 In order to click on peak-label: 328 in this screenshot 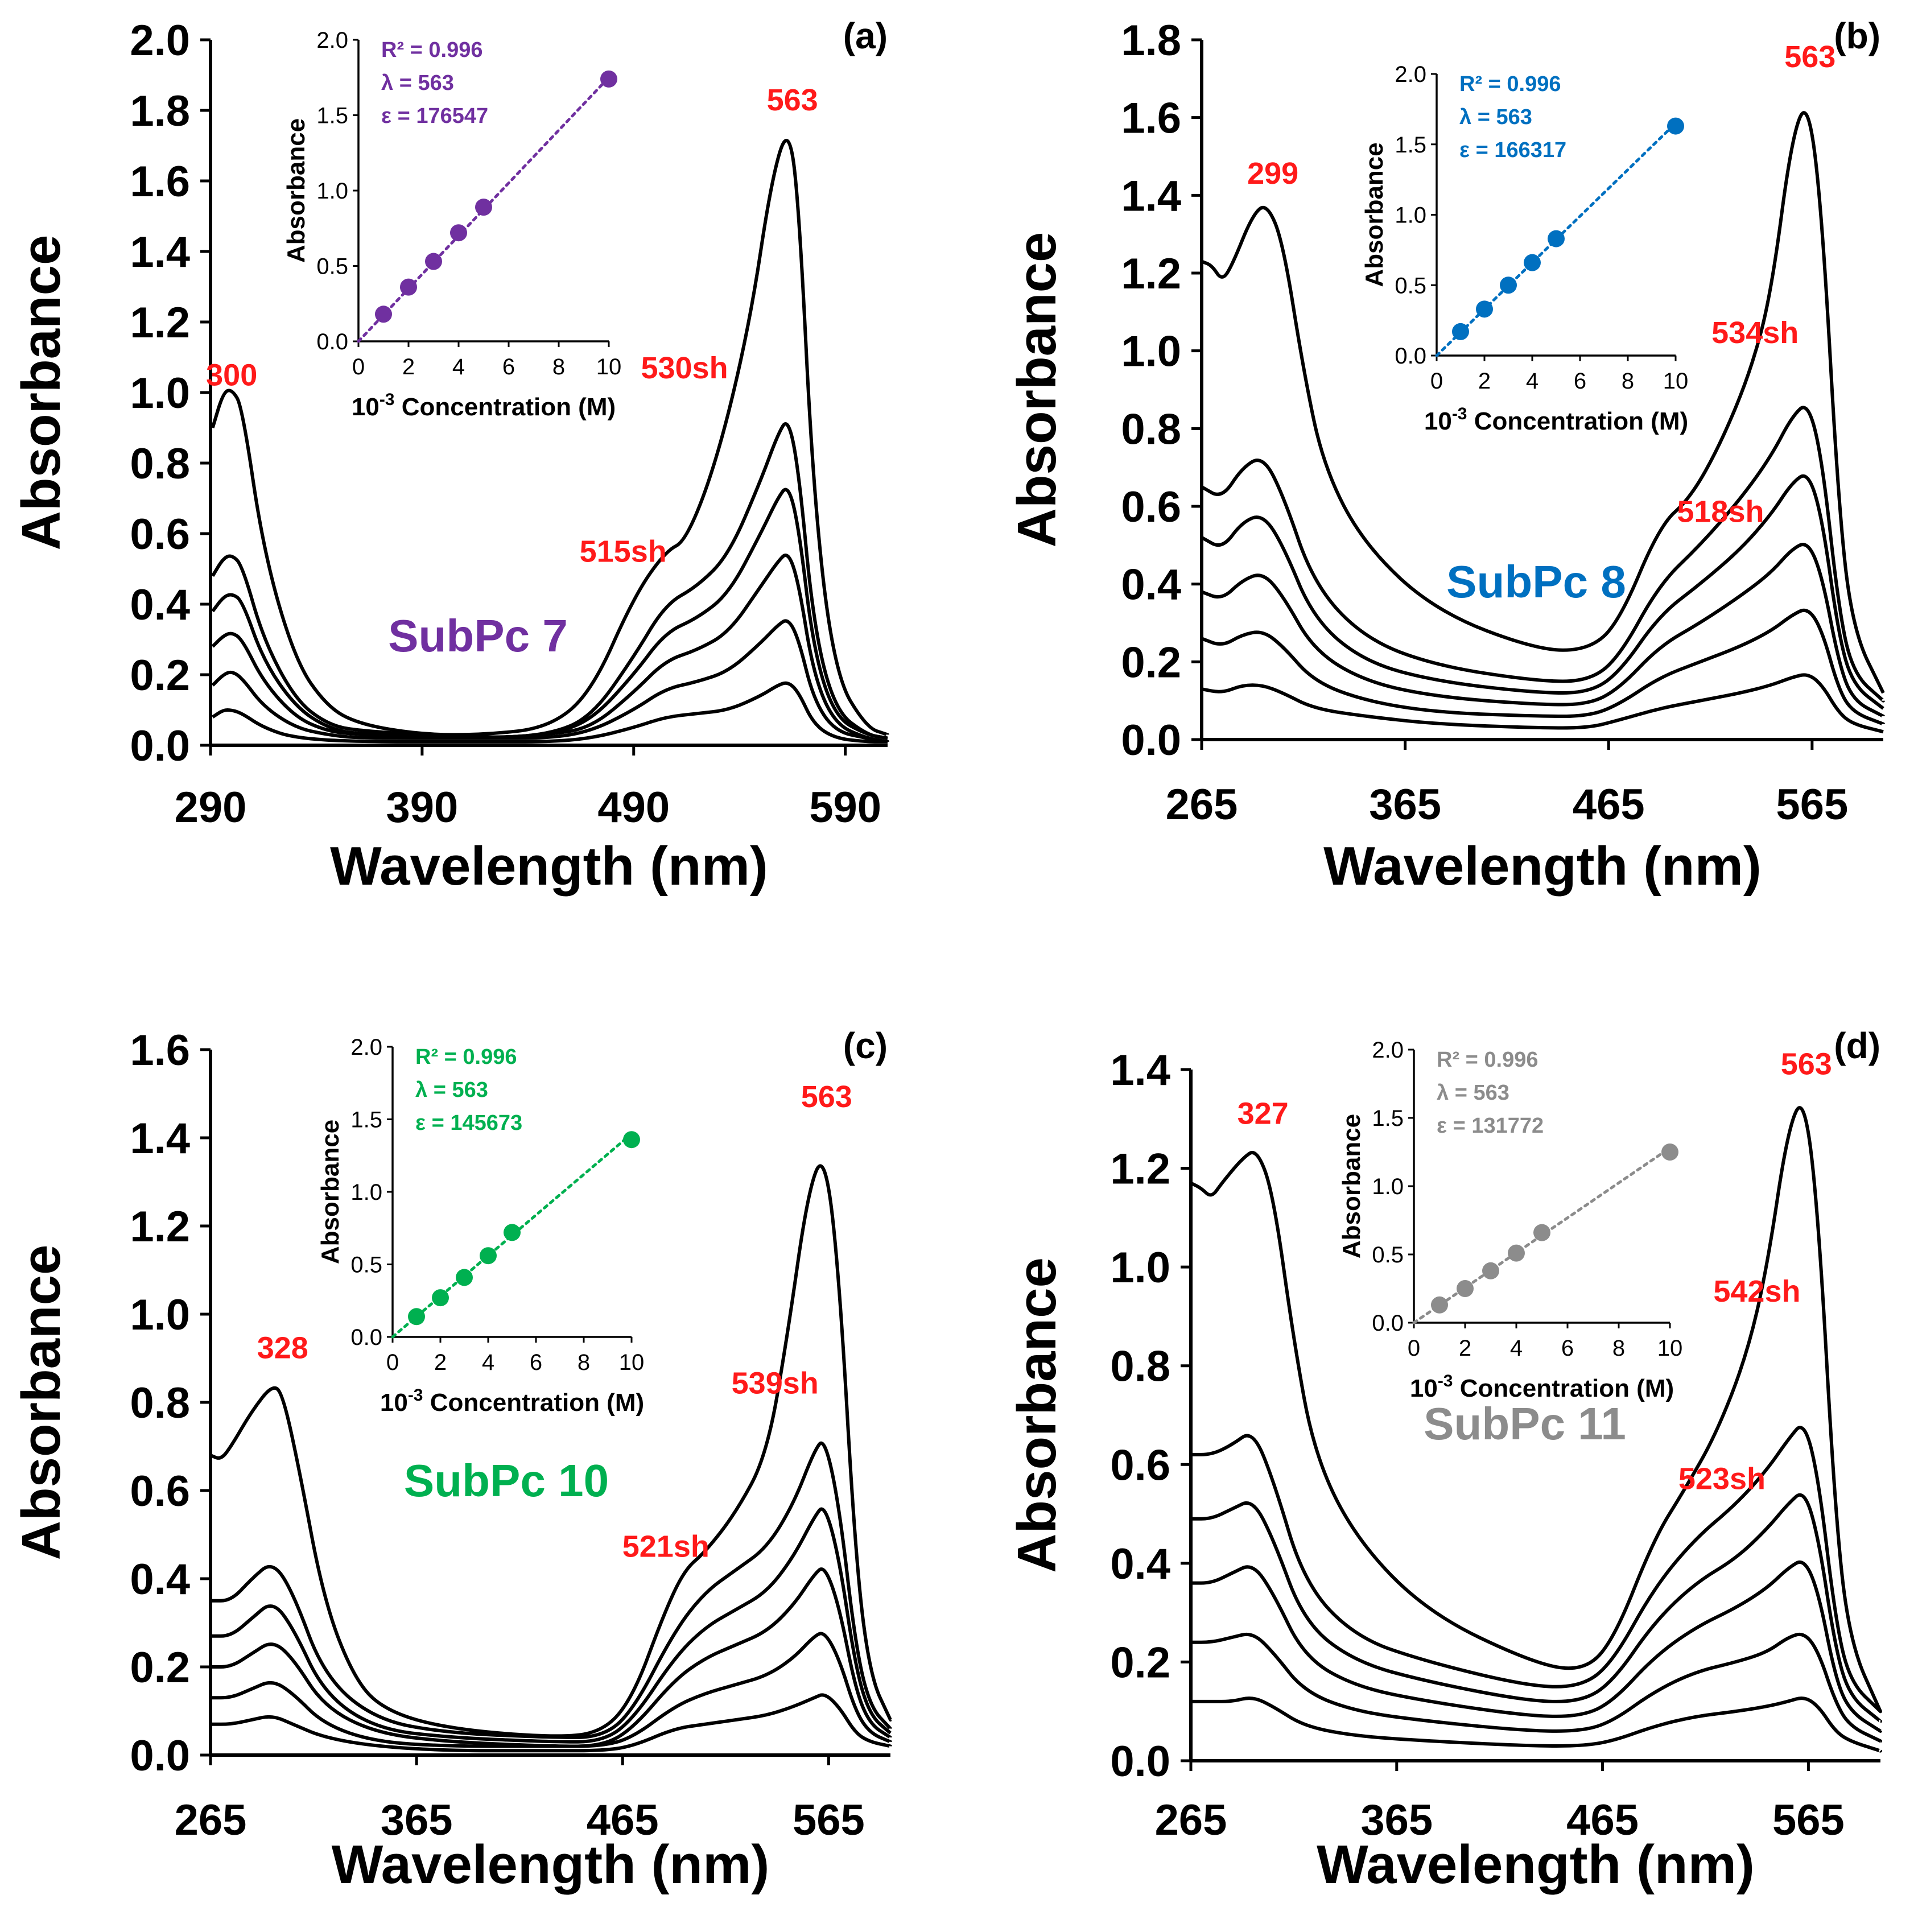, I will do `click(282, 1348)`.